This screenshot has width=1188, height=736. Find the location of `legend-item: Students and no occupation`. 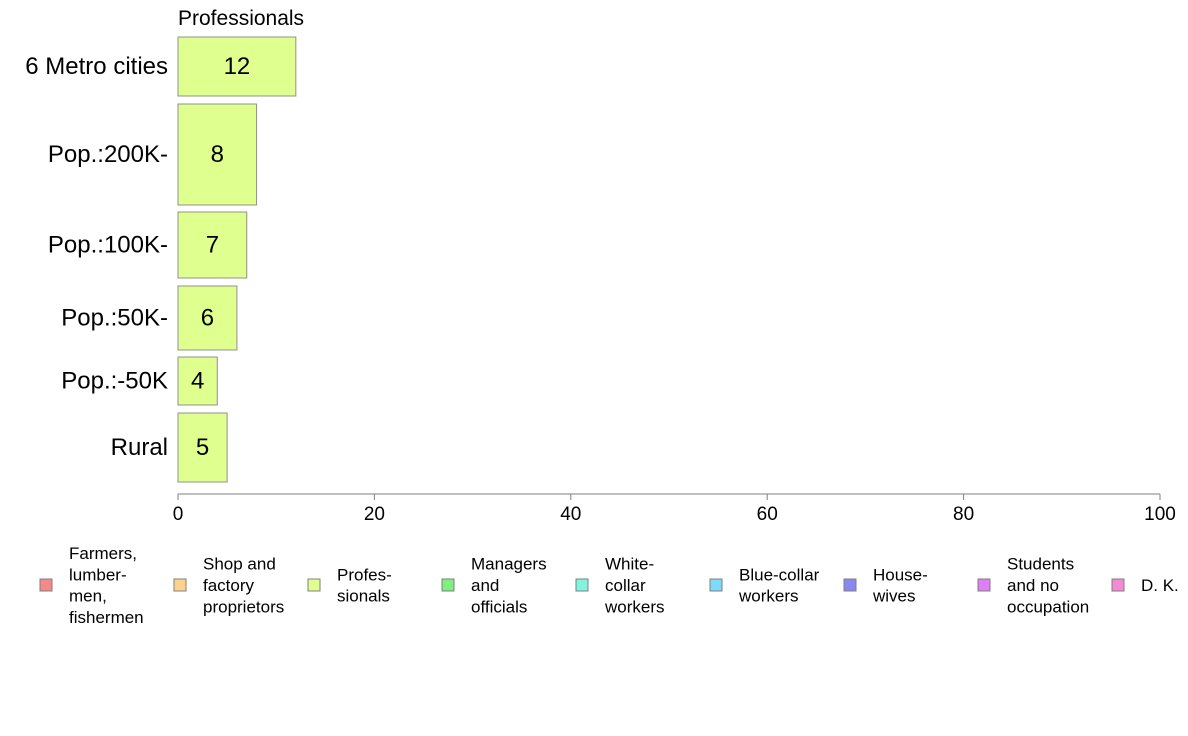

legend-item: Students and no occupation is located at coordinates (1033, 585).